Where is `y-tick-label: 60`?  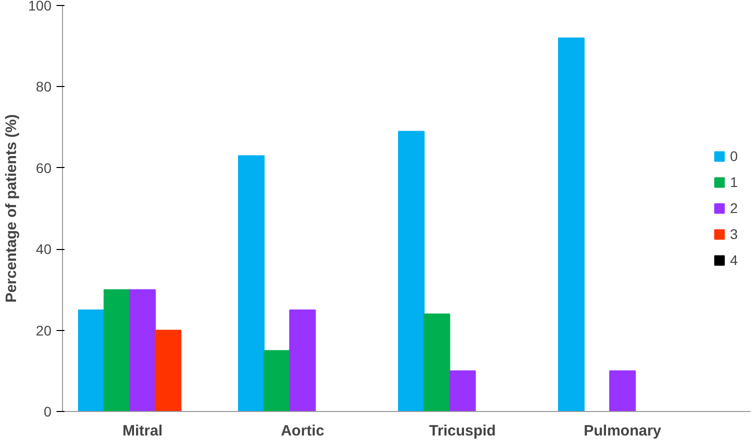 y-tick-label: 60 is located at coordinates (44, 168).